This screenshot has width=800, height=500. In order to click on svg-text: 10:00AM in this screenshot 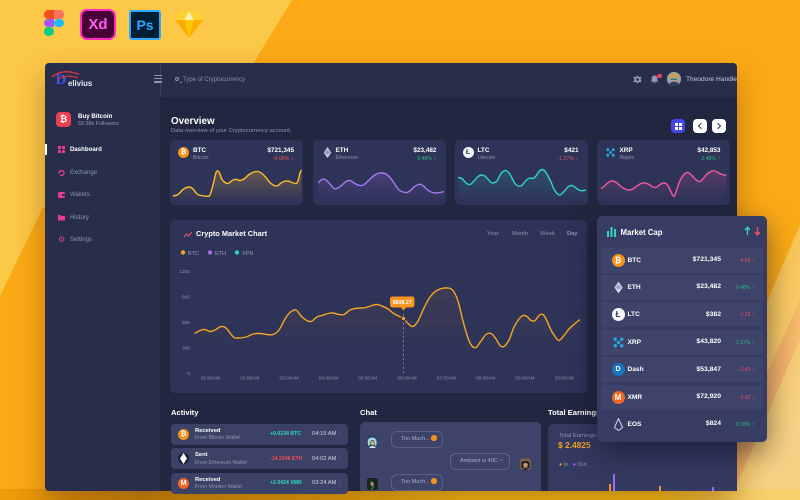, I will do `click(564, 379)`.